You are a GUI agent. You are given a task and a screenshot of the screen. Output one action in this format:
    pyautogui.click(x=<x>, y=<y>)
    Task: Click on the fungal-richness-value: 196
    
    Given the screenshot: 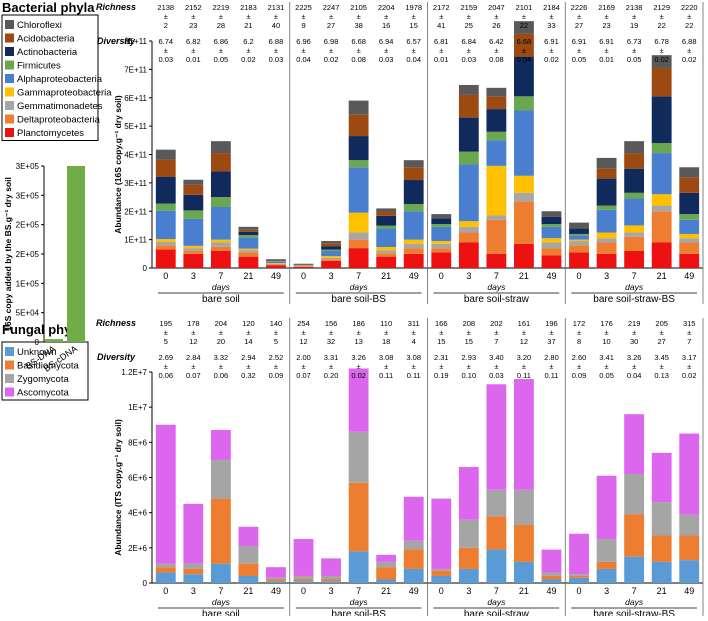 What is the action you would take?
    pyautogui.click(x=551, y=323)
    